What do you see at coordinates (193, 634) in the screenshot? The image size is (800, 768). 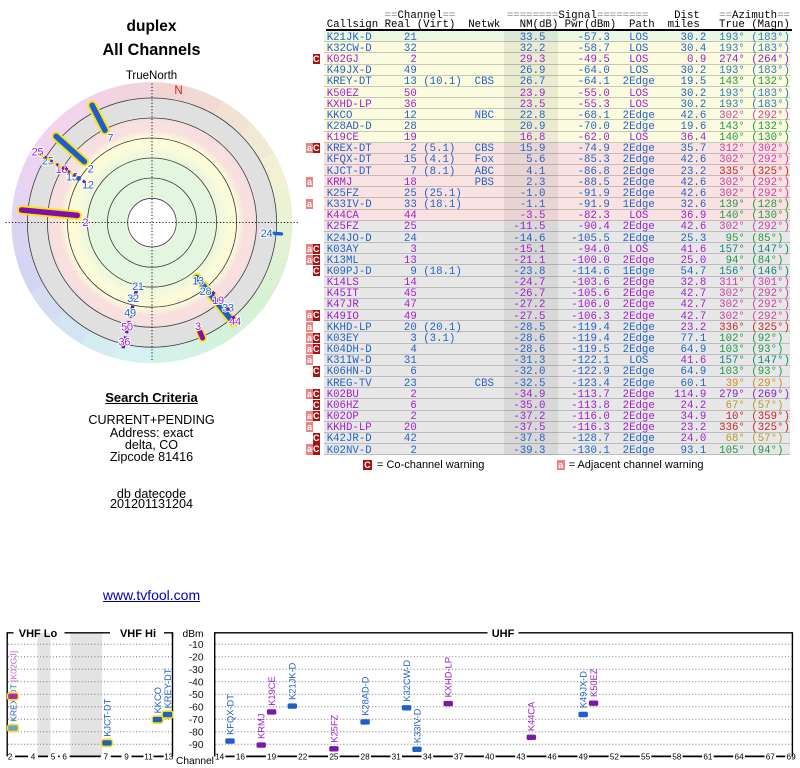 I see `svg-text: dBm` at bounding box center [193, 634].